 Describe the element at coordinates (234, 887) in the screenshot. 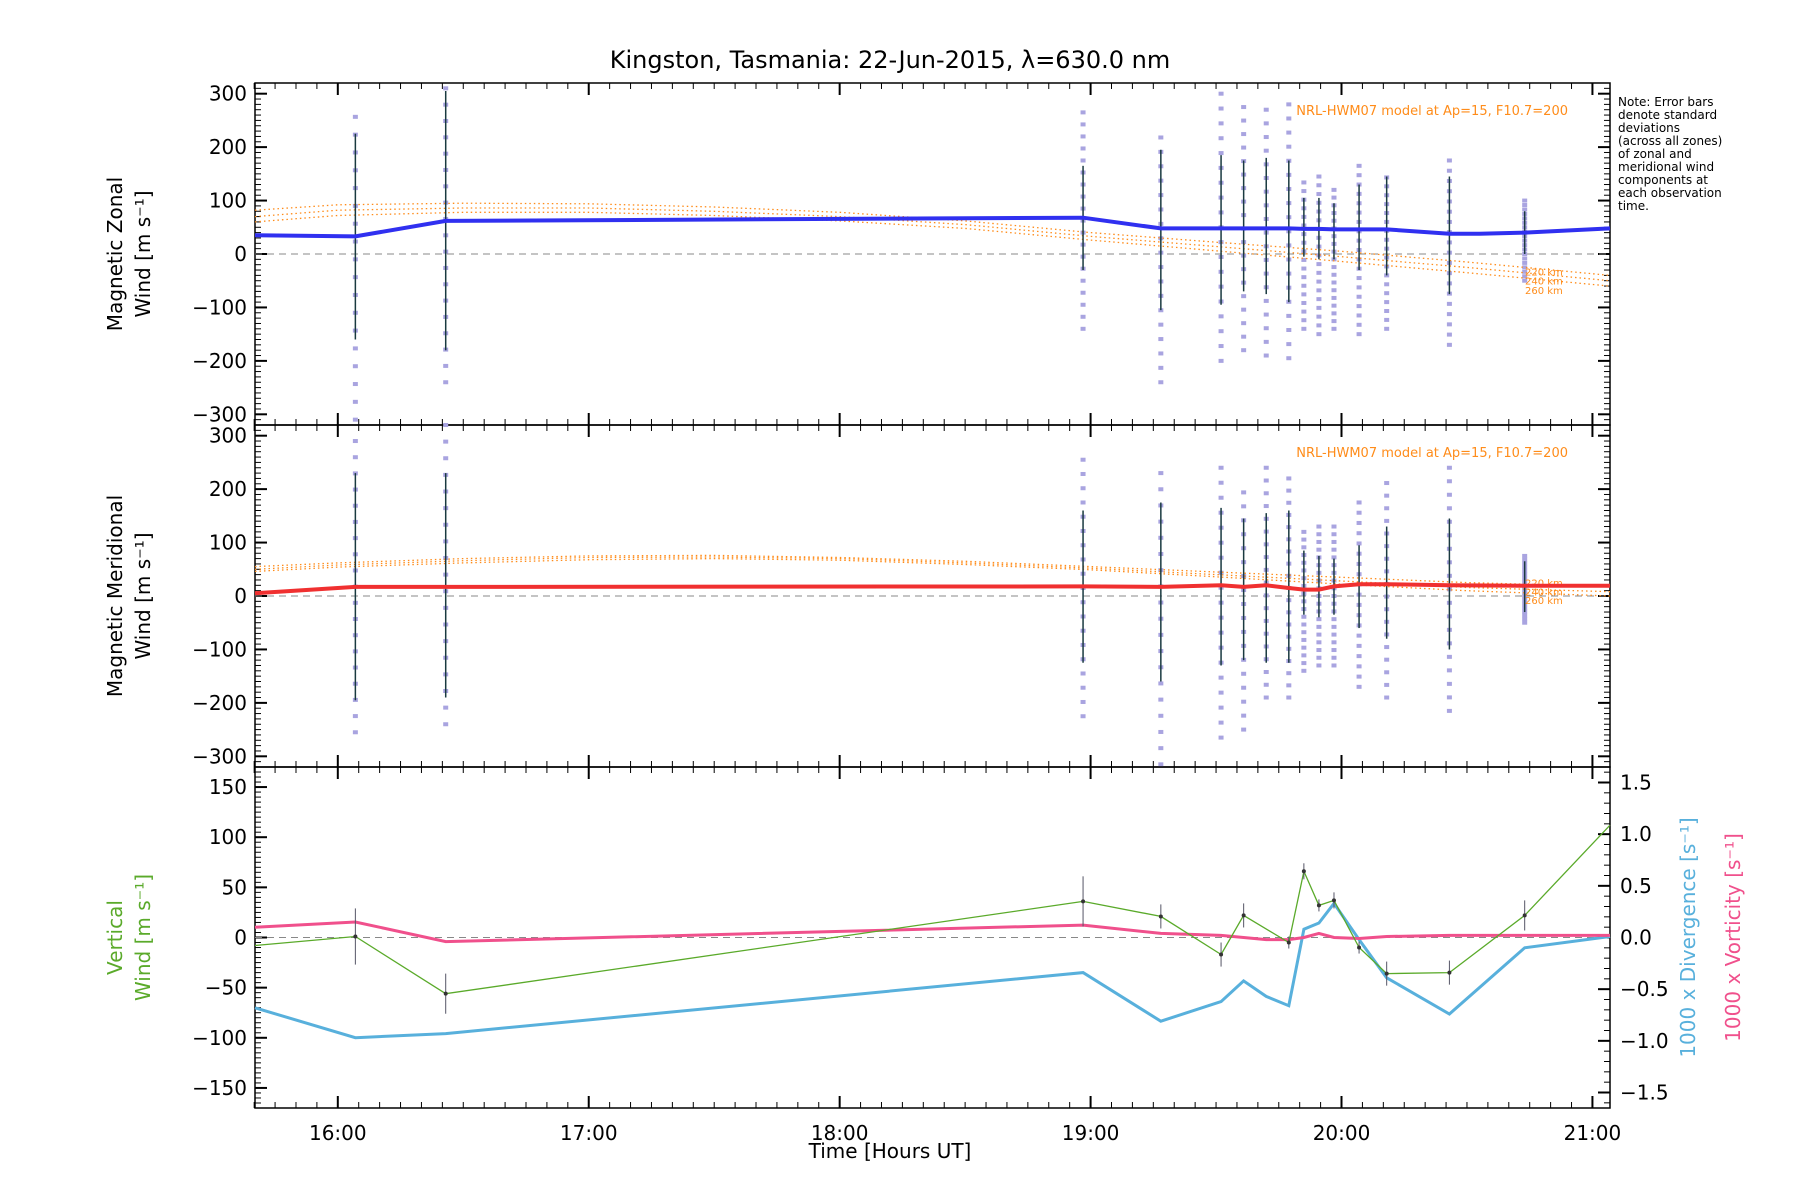

I see `y-tick-label: 50` at that location.